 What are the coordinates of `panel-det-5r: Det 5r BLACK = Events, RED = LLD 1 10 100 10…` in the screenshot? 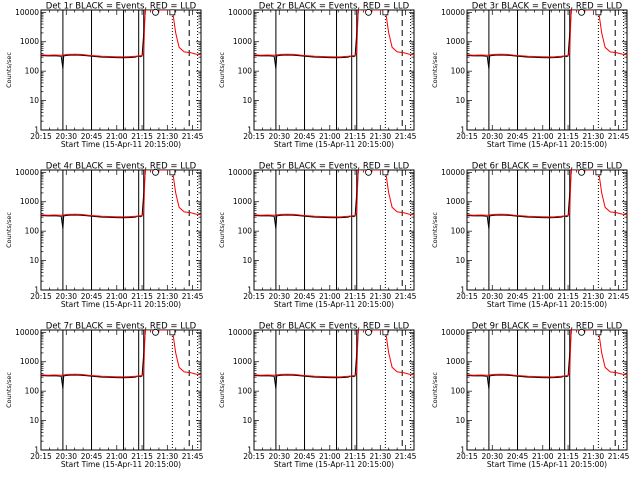 It's located at (317, 236).